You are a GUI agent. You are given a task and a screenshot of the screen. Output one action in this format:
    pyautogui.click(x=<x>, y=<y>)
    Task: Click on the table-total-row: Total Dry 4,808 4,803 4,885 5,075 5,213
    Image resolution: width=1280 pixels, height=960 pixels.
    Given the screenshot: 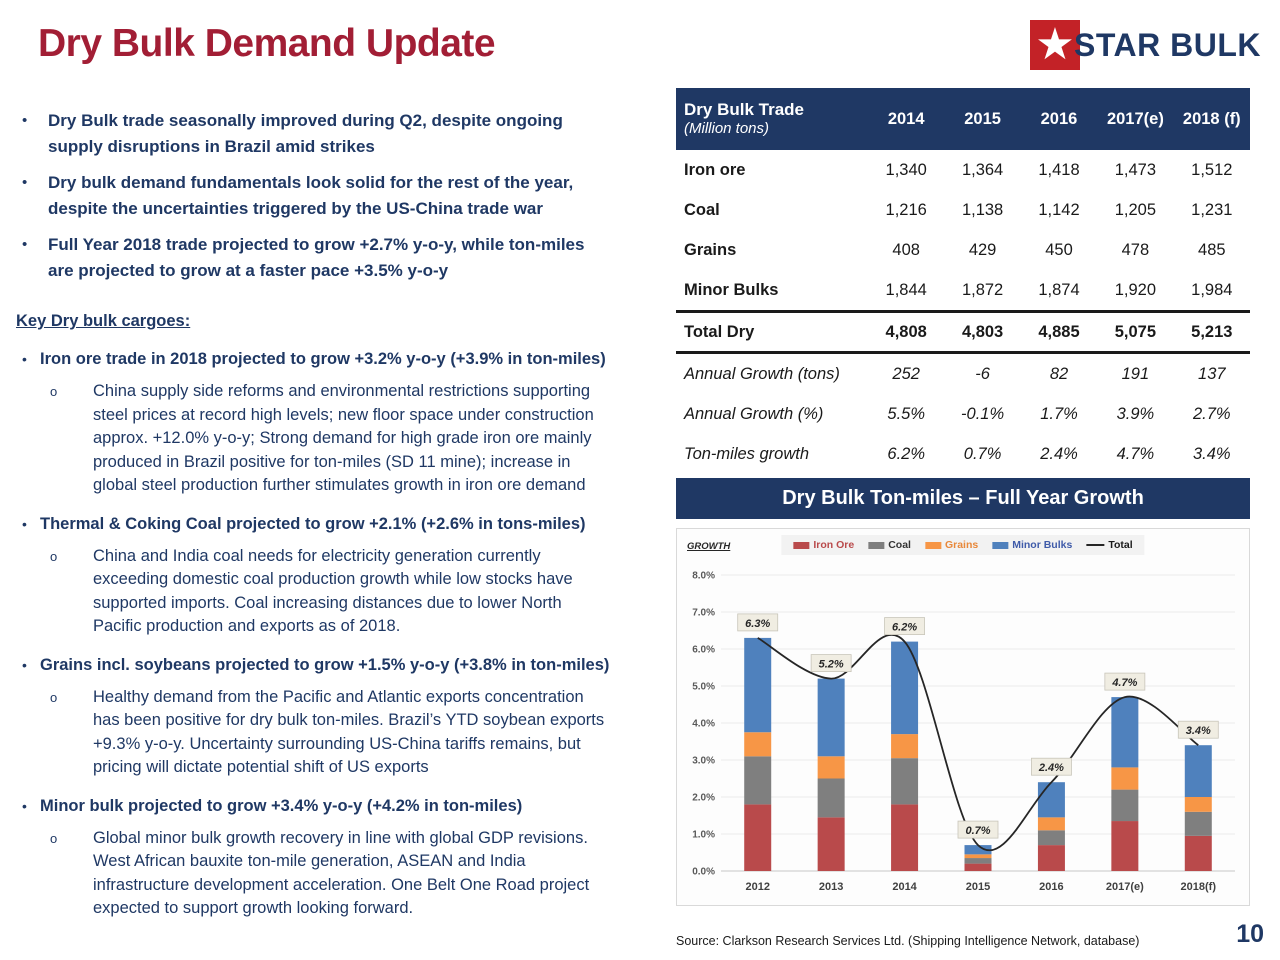 What is the action you would take?
    pyautogui.click(x=963, y=332)
    